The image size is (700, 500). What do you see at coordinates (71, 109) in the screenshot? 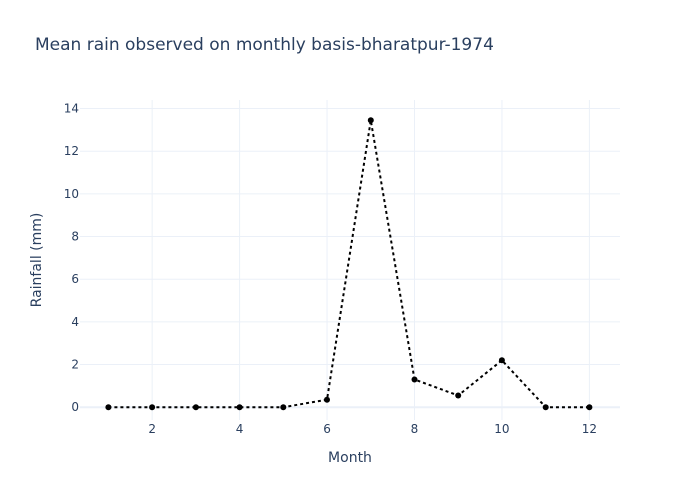
I see `y-tick-label: 14` at bounding box center [71, 109].